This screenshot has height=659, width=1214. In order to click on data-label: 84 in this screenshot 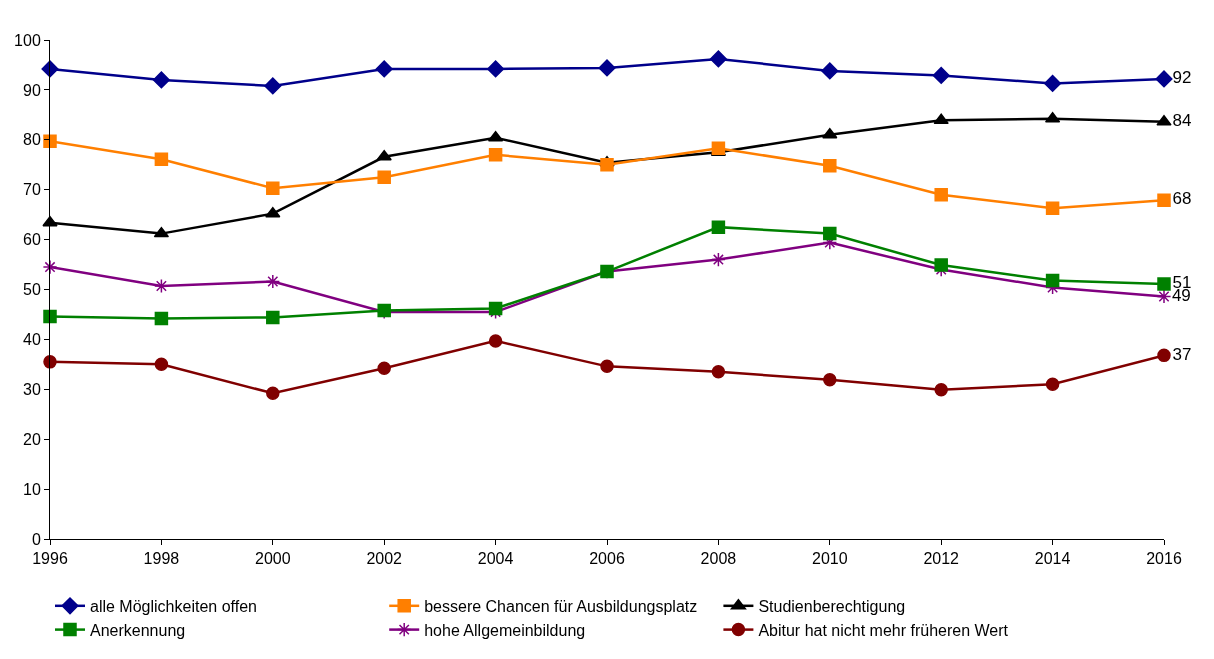, I will do `click(1182, 121)`.